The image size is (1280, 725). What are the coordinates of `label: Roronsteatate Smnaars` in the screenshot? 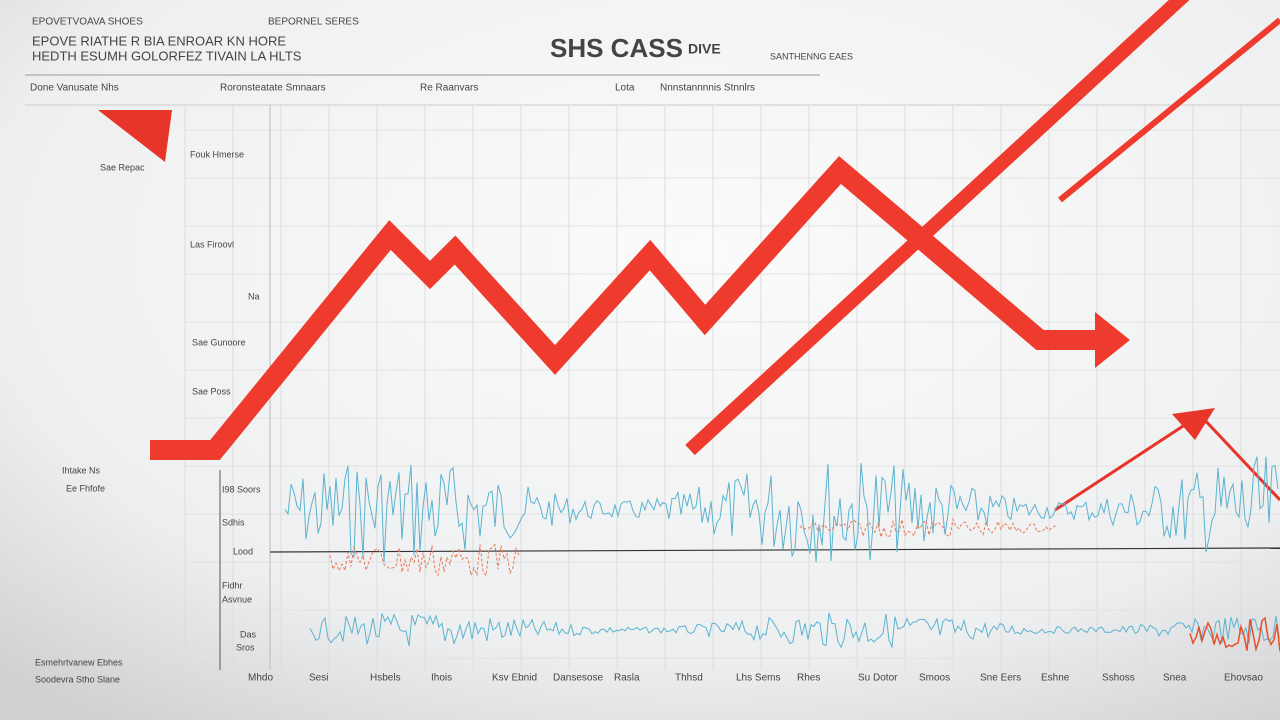 It's located at (273, 88).